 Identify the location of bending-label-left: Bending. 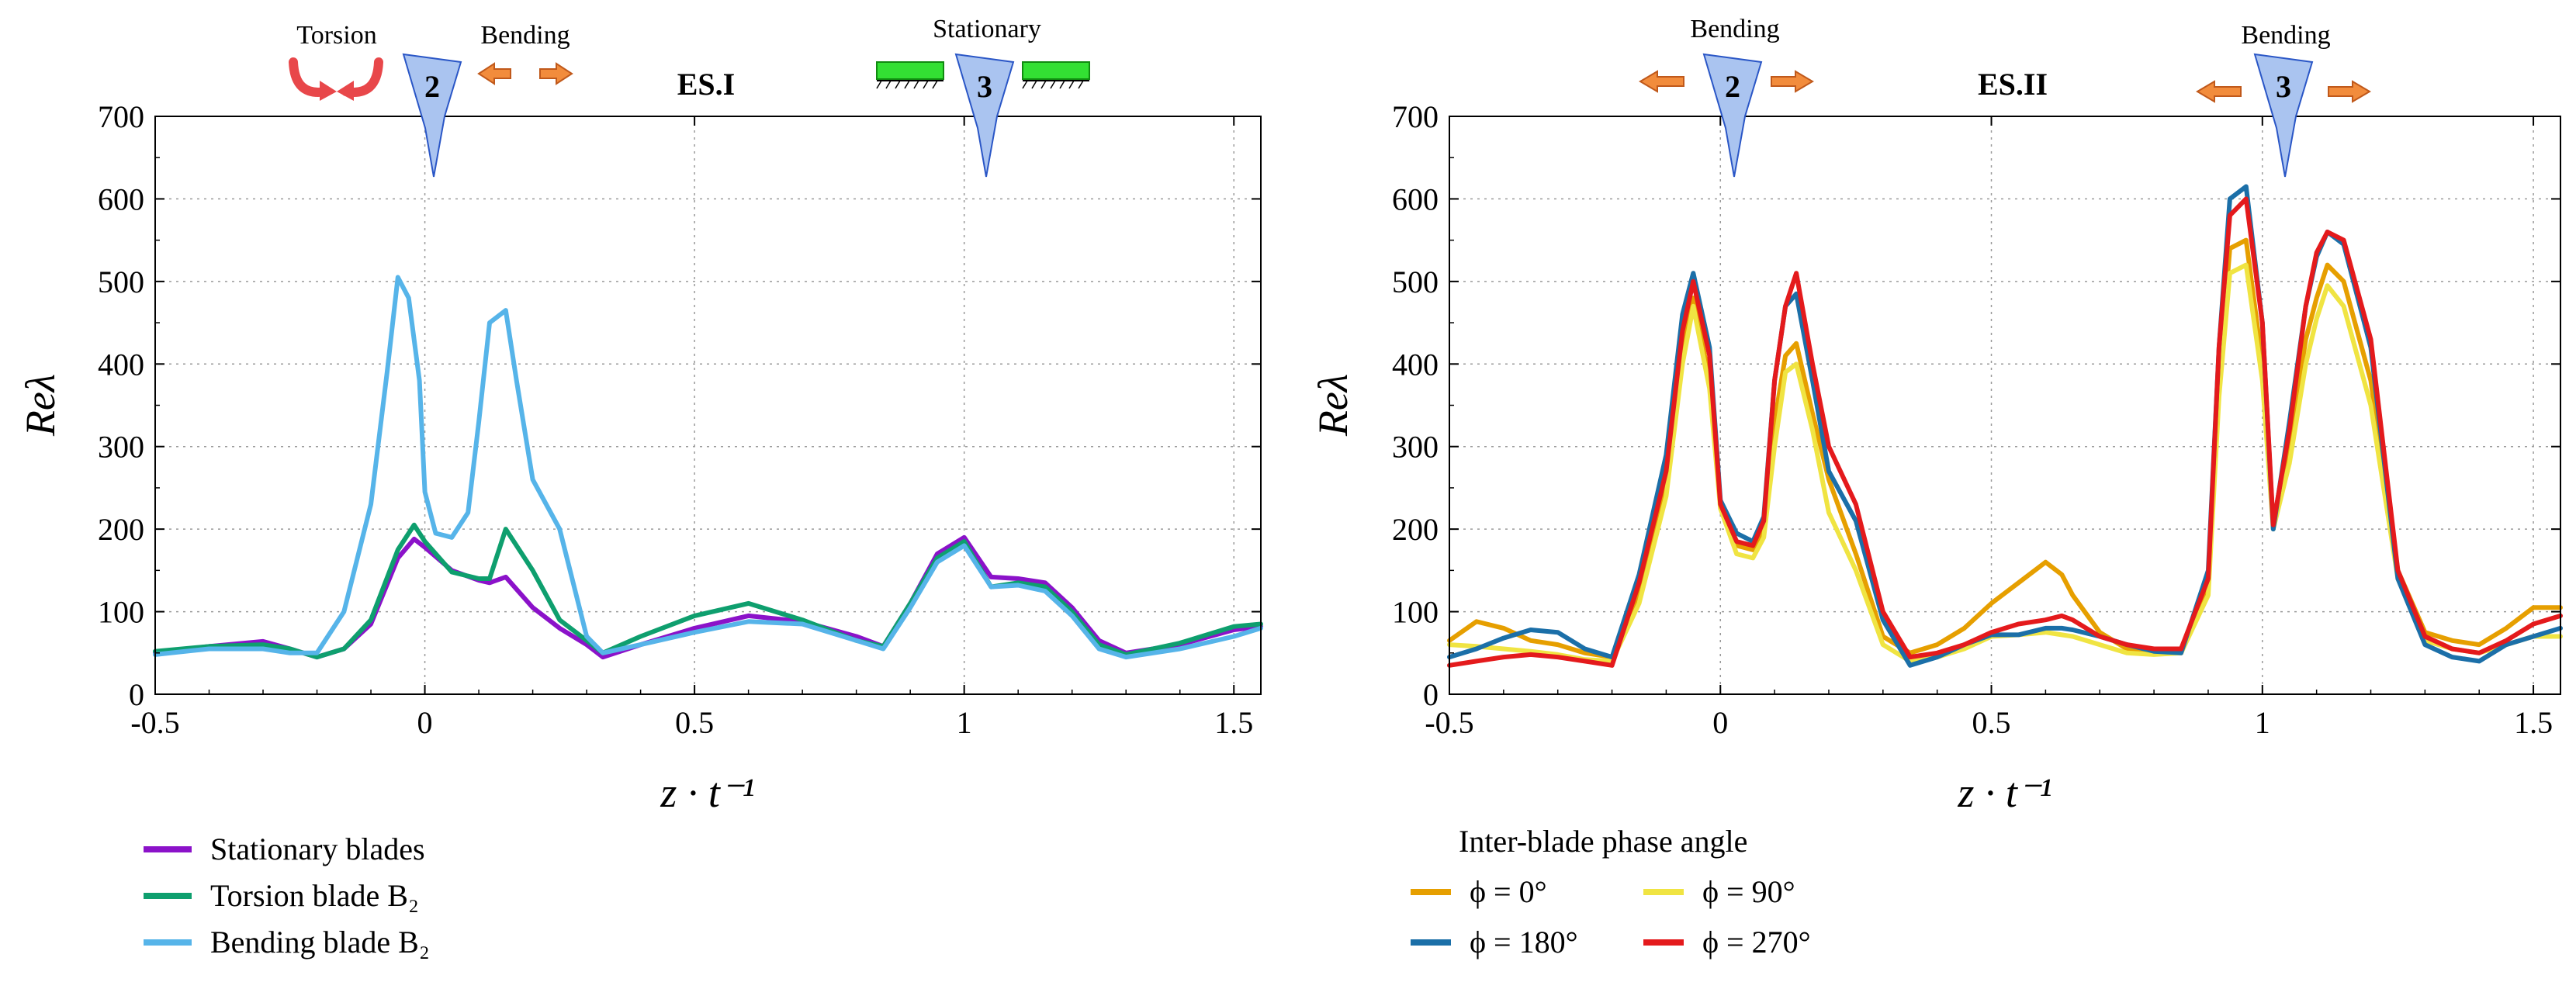
(1734, 29).